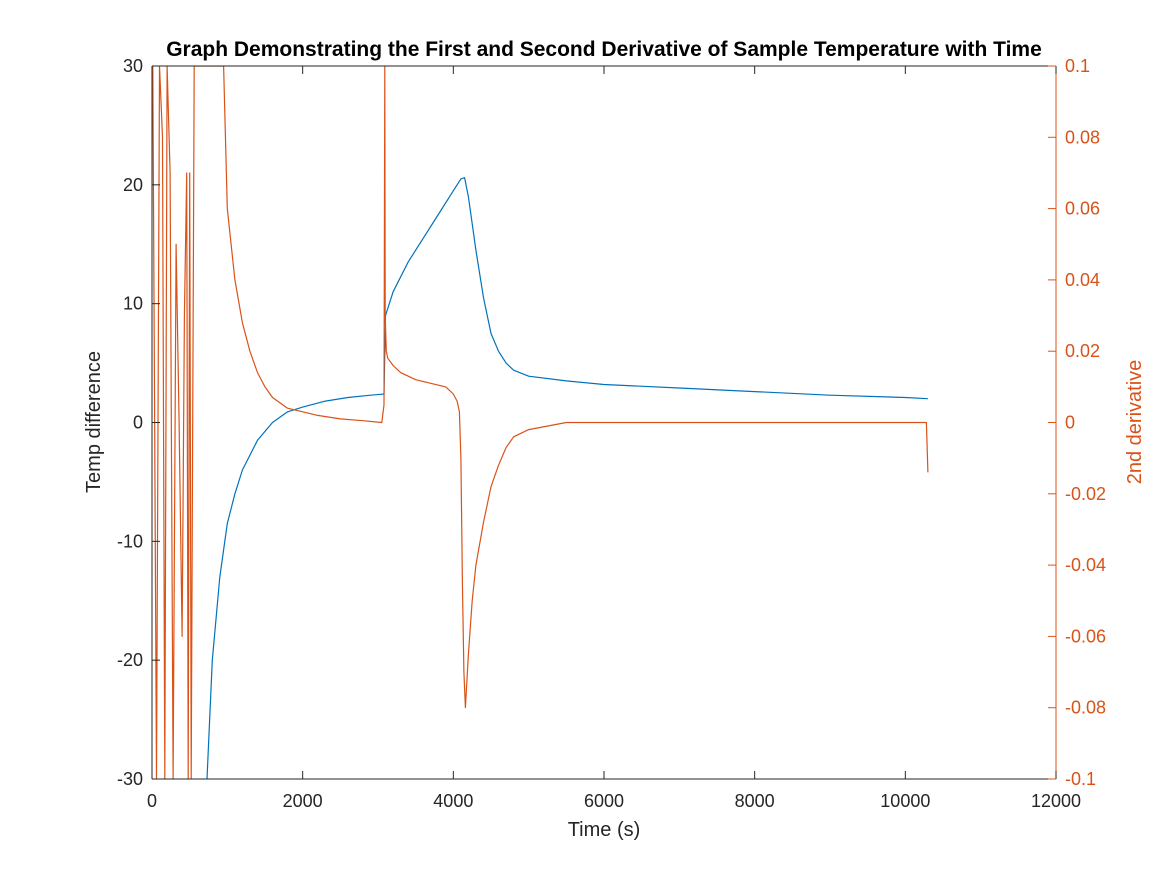 The image size is (1167, 875). What do you see at coordinates (130, 779) in the screenshot?
I see `y-left-tick-label: -30` at bounding box center [130, 779].